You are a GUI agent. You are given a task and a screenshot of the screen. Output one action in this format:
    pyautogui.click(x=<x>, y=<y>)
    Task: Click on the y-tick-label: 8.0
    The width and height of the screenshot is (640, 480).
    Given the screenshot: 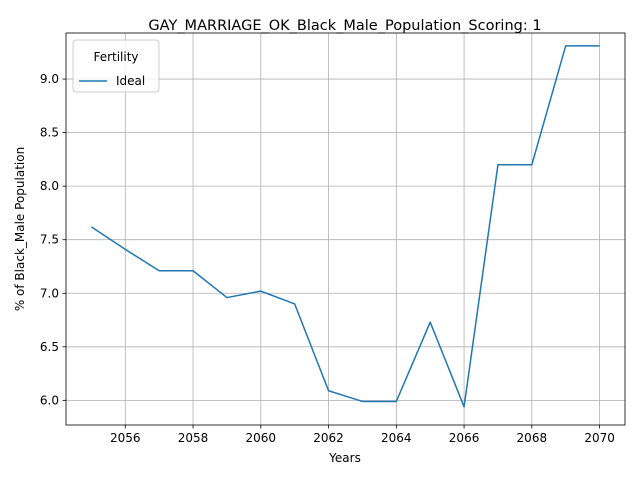 What is the action you would take?
    pyautogui.click(x=49, y=186)
    